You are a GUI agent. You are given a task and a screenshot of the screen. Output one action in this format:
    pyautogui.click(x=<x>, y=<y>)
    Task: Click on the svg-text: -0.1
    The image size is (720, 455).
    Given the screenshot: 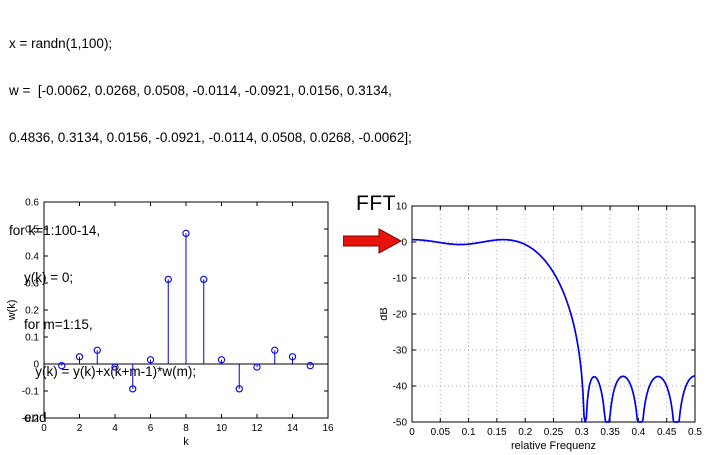 What is the action you would take?
    pyautogui.click(x=31, y=392)
    